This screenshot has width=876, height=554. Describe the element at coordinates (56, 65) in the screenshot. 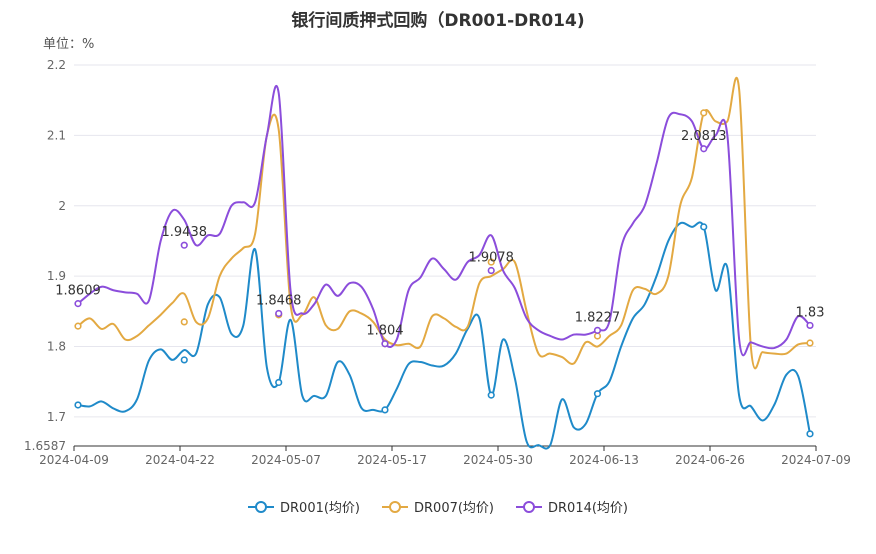

I see `y-tick-label: 2.2` at that location.